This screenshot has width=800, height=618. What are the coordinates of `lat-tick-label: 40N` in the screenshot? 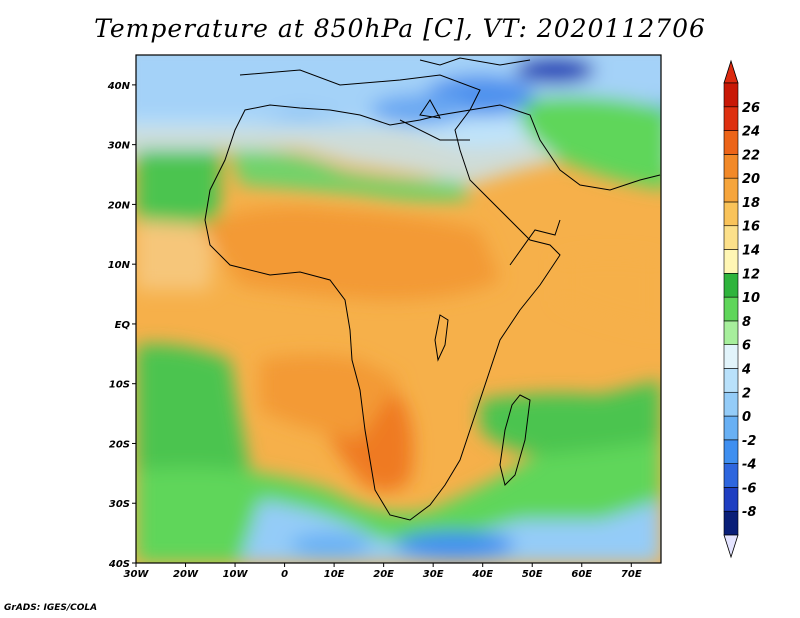 It's located at (119, 86).